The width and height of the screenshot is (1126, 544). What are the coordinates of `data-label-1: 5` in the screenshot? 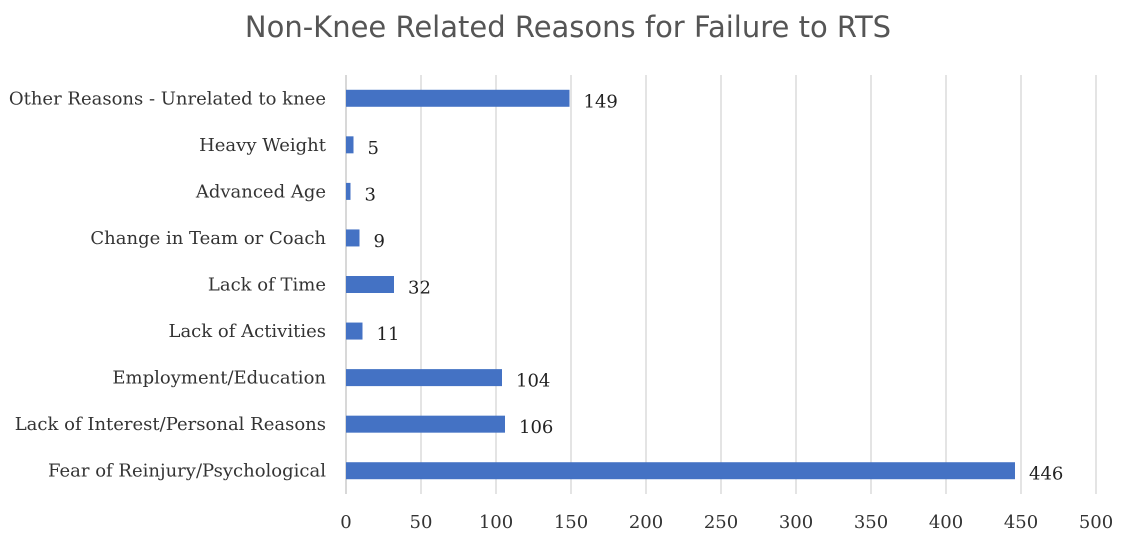 It's located at (373, 148).